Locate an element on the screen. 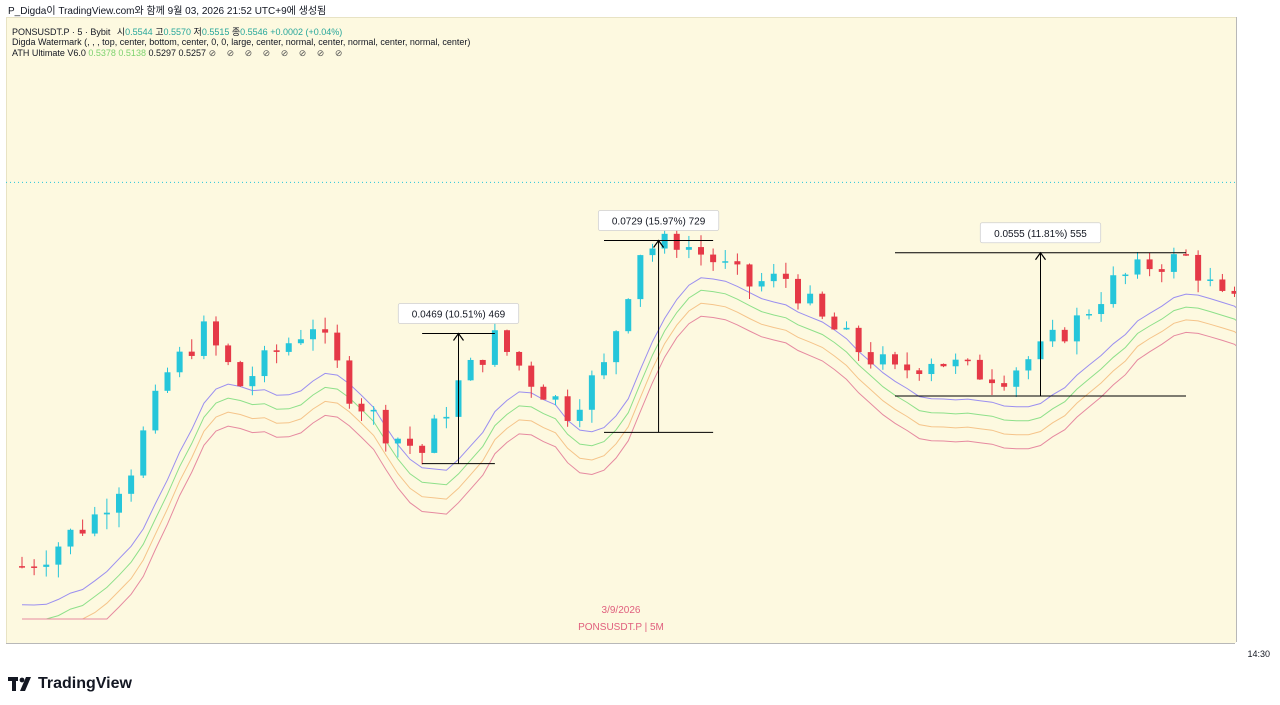 This screenshot has height=705, width=1280. watermark-symbol: PONSUSDT.P | 5M is located at coordinates (621, 627).